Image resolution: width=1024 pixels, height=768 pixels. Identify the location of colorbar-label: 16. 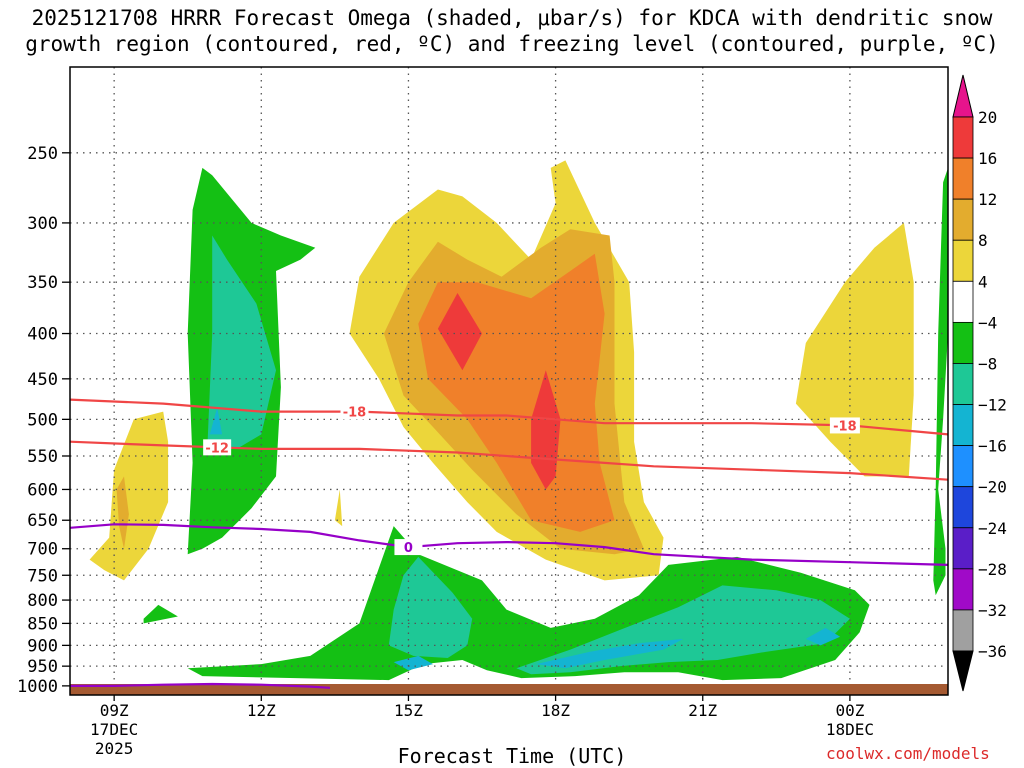
(987, 158).